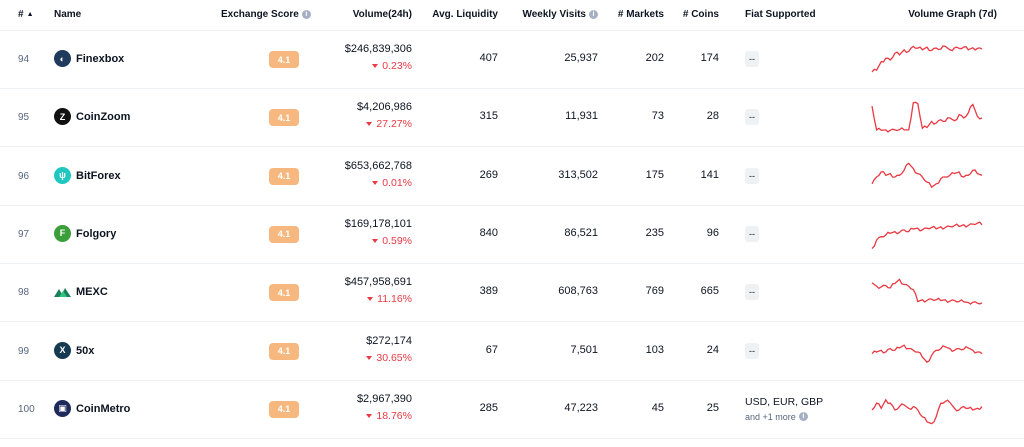 The height and width of the screenshot is (447, 1024). Describe the element at coordinates (62, 292) in the screenshot. I see `mexc-logo-icon` at that location.